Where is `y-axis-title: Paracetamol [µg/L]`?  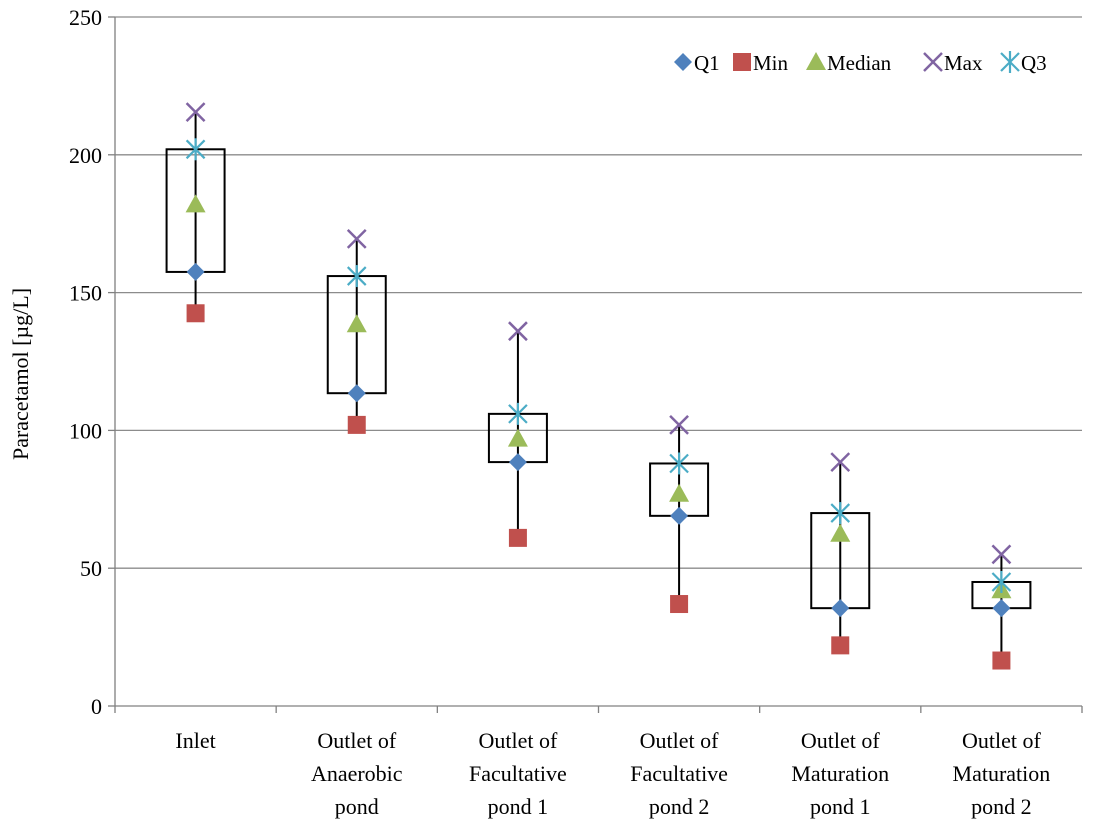
y-axis-title: Paracetamol [µg/L] is located at coordinates (20, 374).